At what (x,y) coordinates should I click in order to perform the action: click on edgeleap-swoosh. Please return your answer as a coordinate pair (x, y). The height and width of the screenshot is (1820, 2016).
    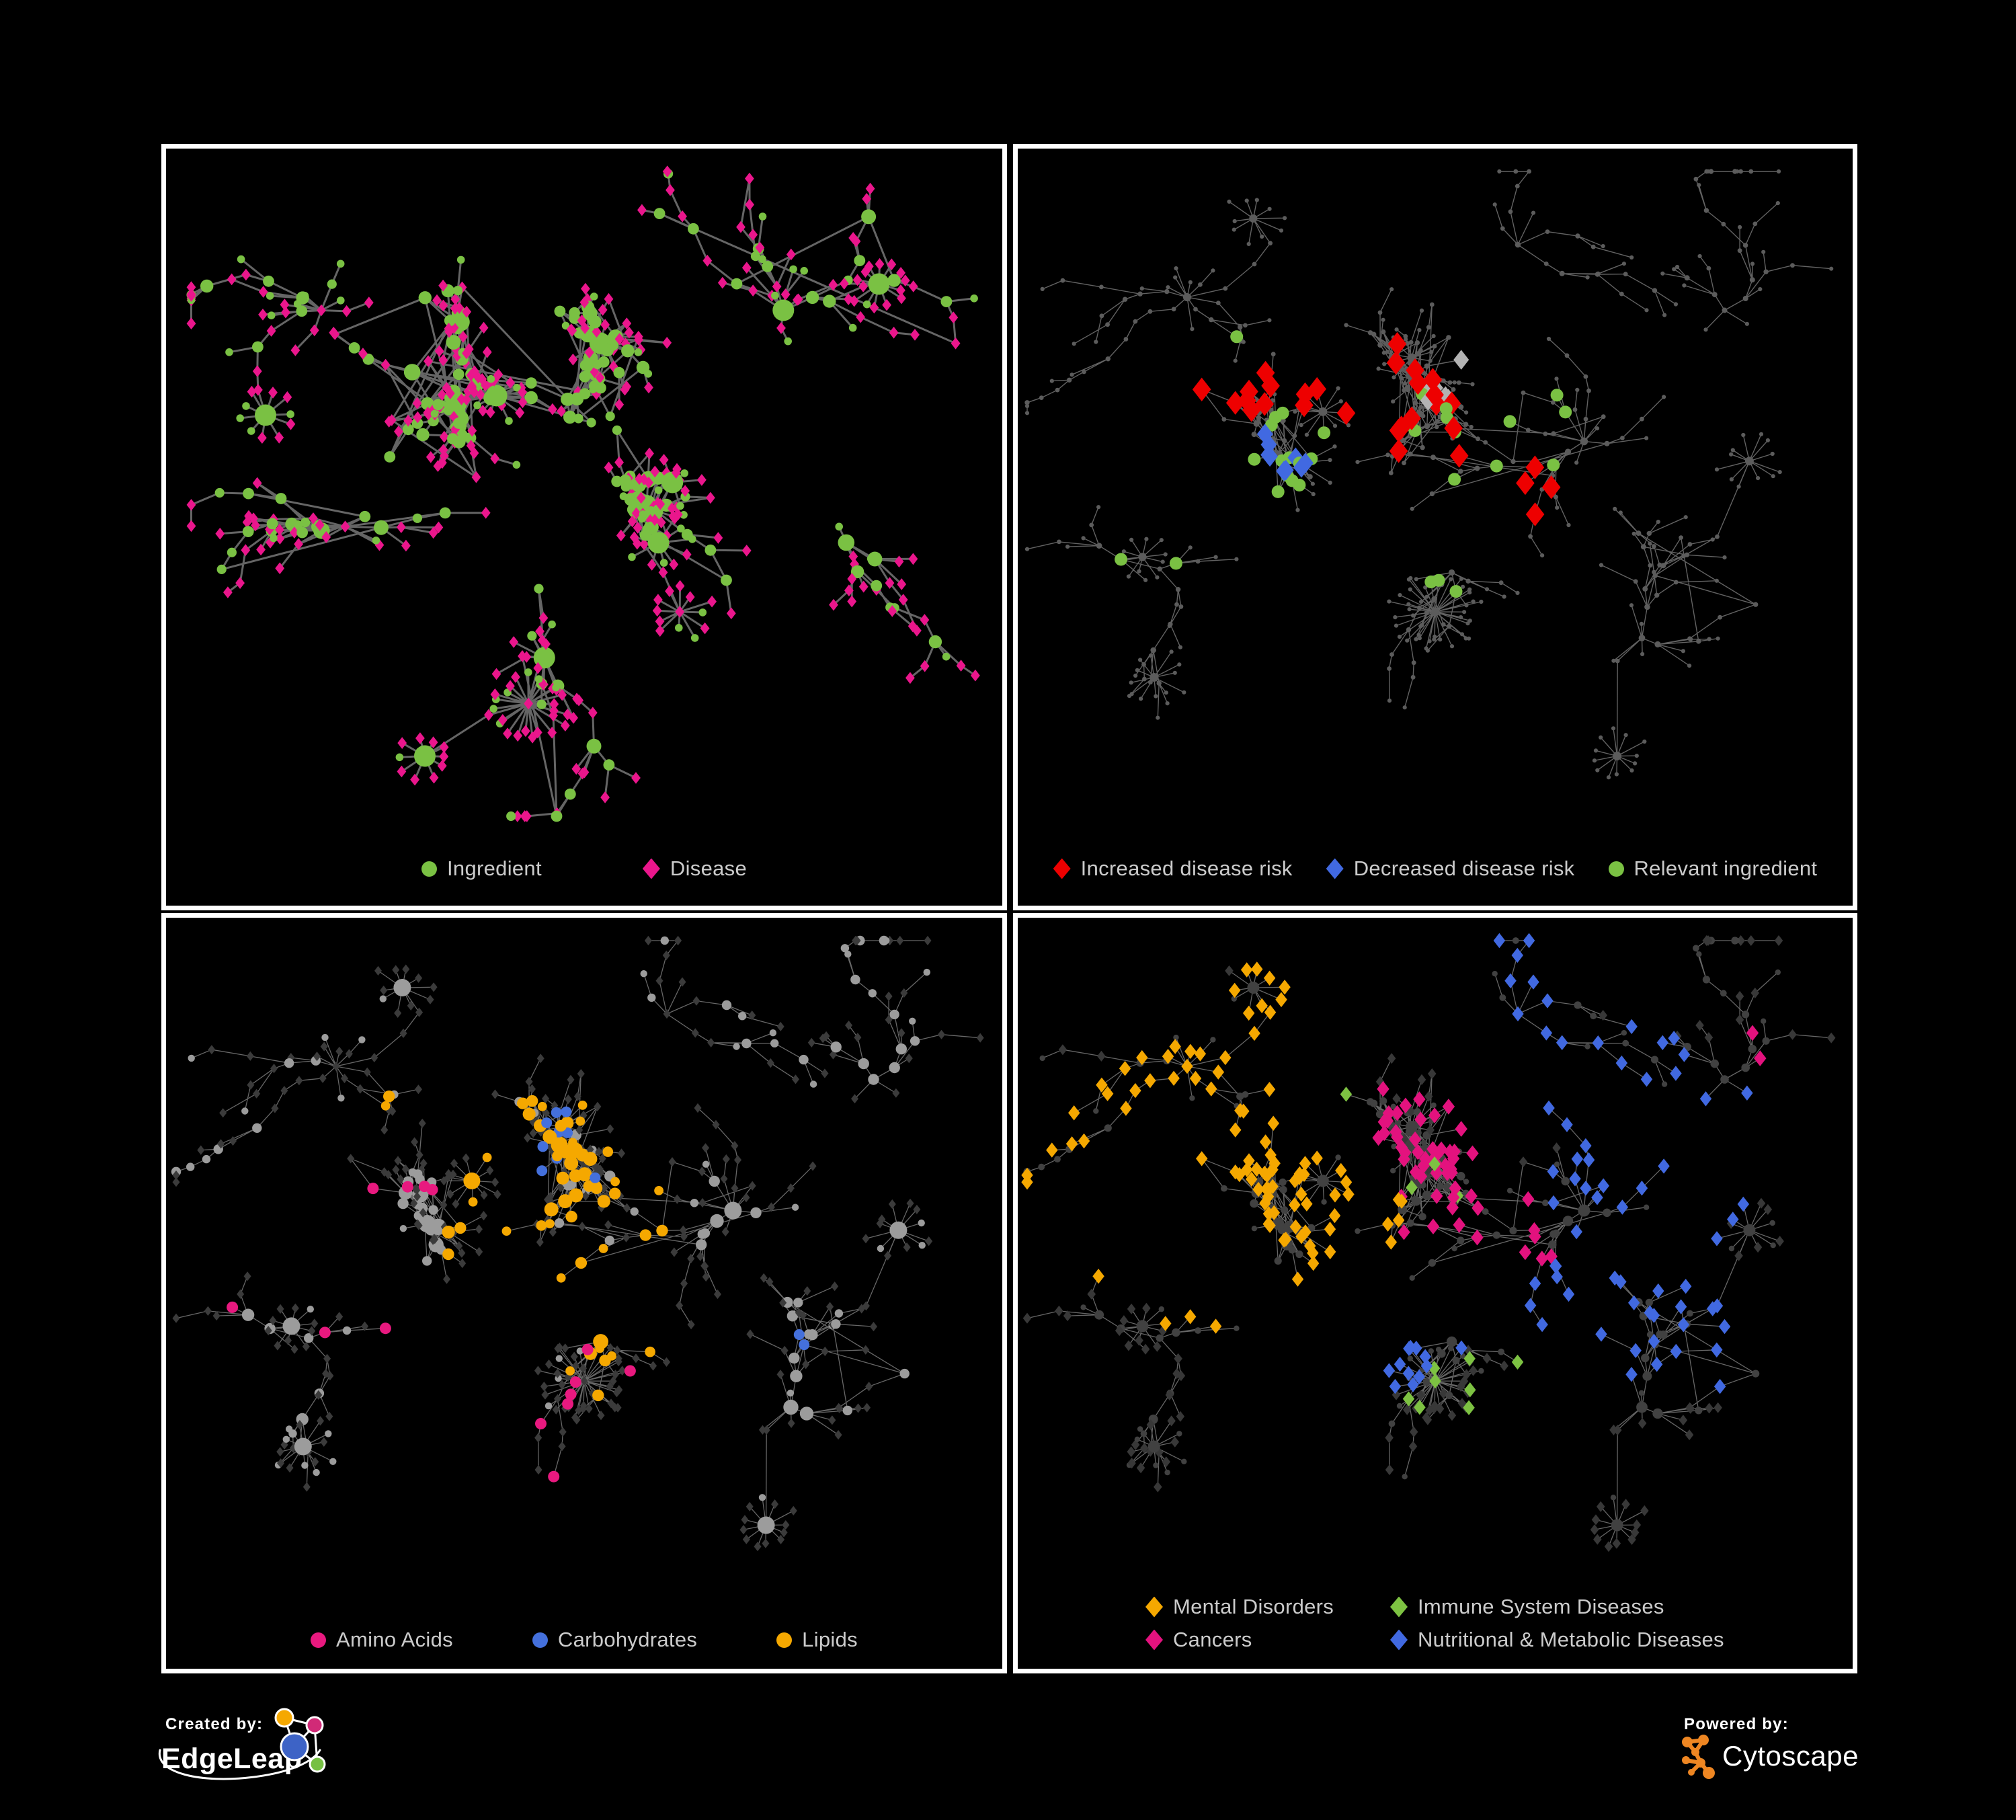
    Looking at the image, I should click on (239, 1764).